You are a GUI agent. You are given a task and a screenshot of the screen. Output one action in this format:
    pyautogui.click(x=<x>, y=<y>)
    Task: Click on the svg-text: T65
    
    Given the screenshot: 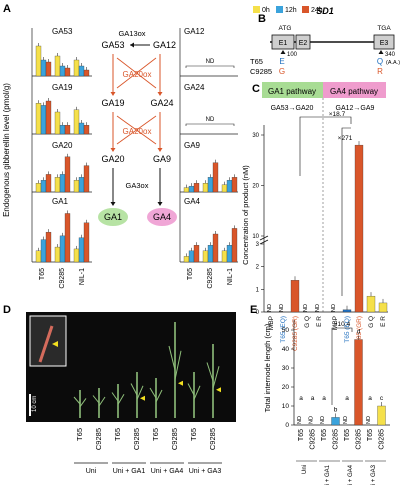 What is the action you would take?
    pyautogui.click(x=256, y=61)
    